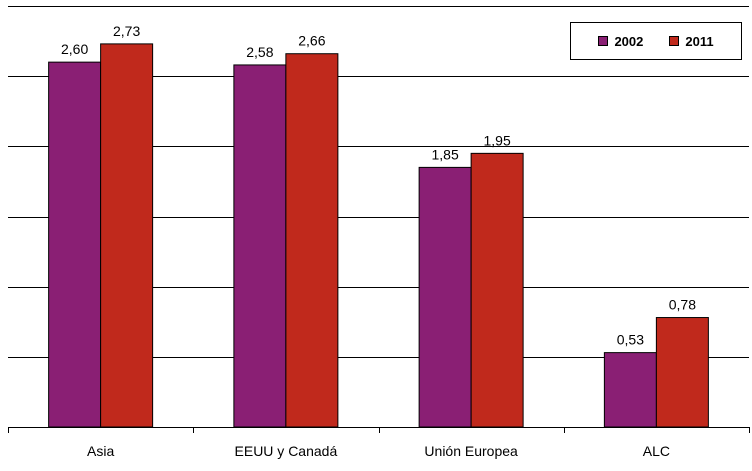  What do you see at coordinates (259, 52) in the screenshot?
I see `data-label: 2,58` at bounding box center [259, 52].